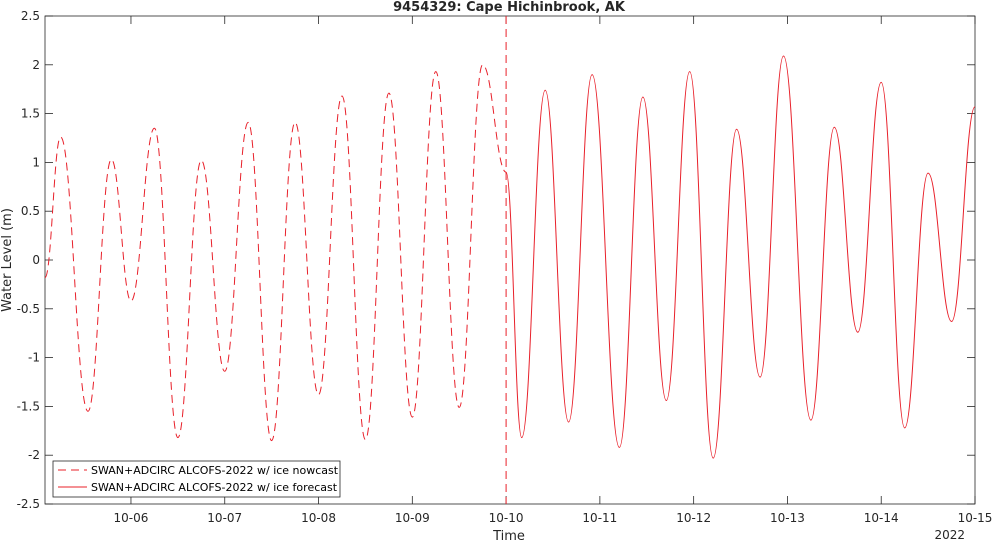 This screenshot has width=992, height=541. Describe the element at coordinates (7, 260) in the screenshot. I see `y-axis-label: Water Level (m)` at that location.